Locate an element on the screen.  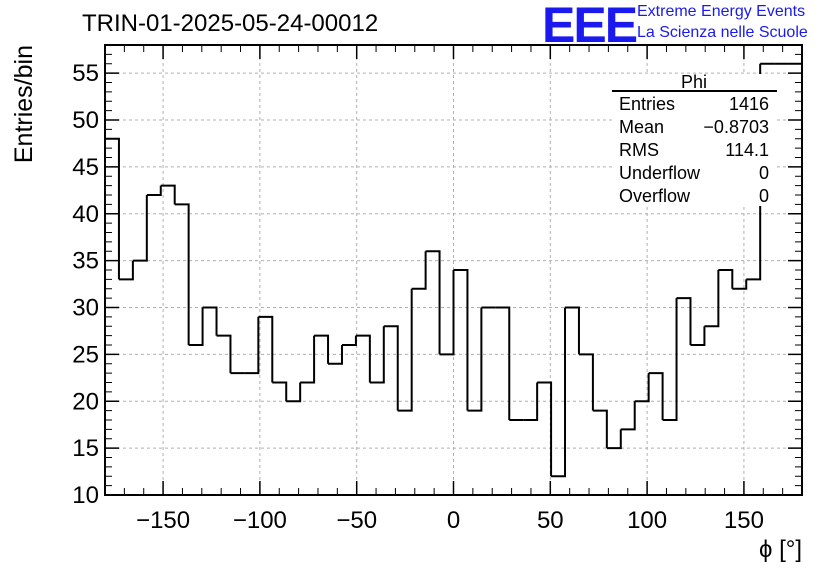
stats-label-underflow: Underflow is located at coordinates (660, 173).